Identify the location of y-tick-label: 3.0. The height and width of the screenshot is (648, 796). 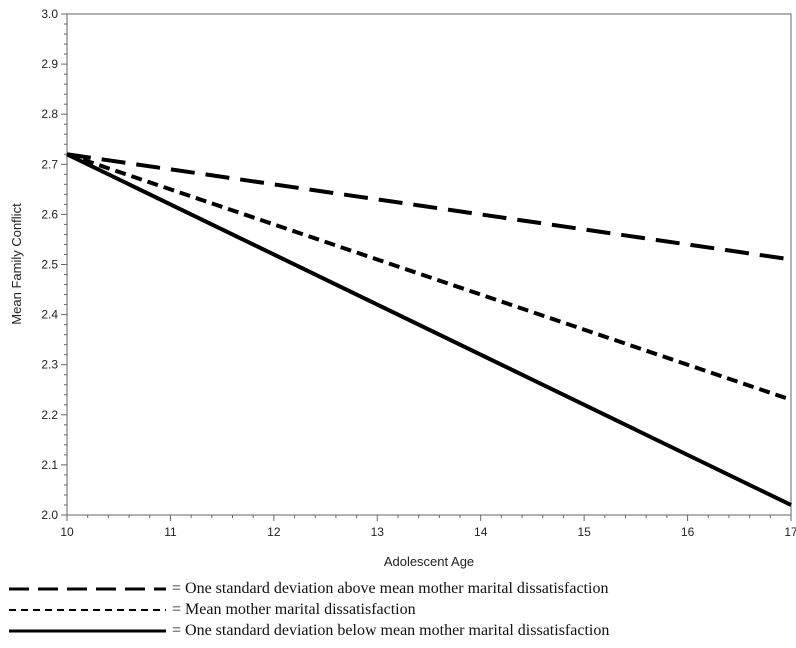
(49, 14).